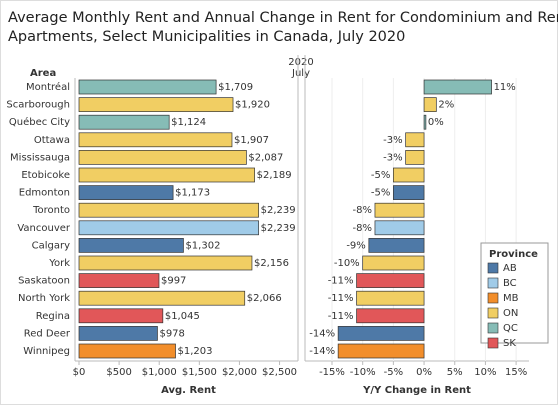  I want to click on category-label: Mississauga, so click(40, 157).